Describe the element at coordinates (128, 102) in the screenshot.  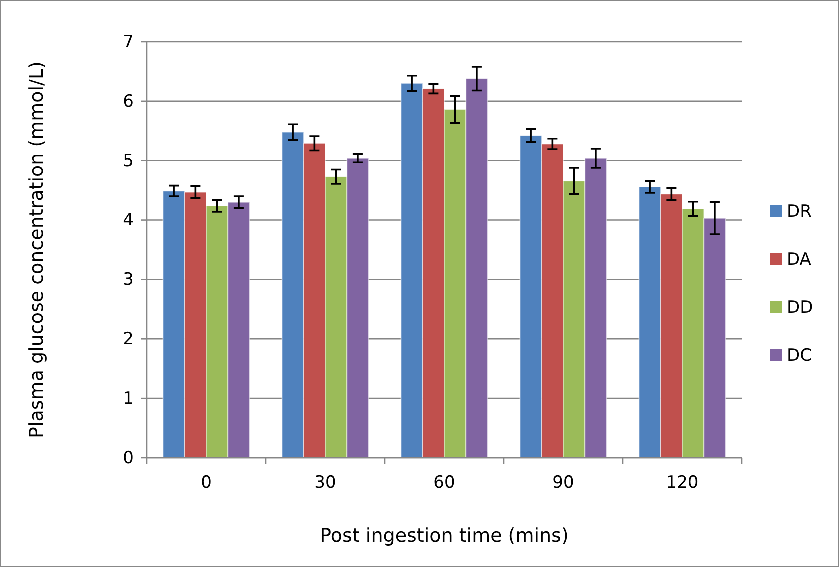
I see `y-tick-label: 6` at that location.